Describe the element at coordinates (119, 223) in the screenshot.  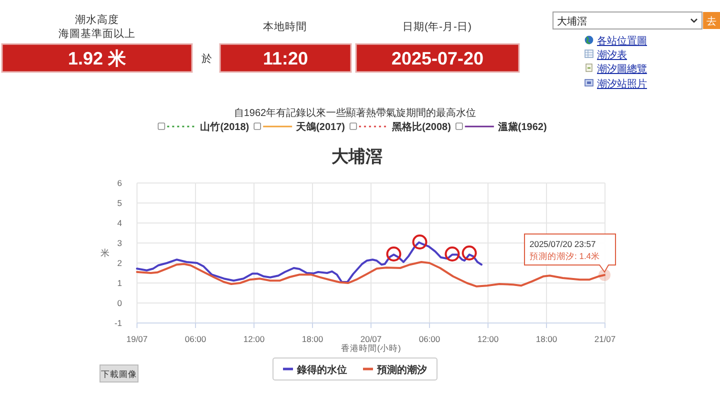
I see `y-tick-label: 4` at that location.